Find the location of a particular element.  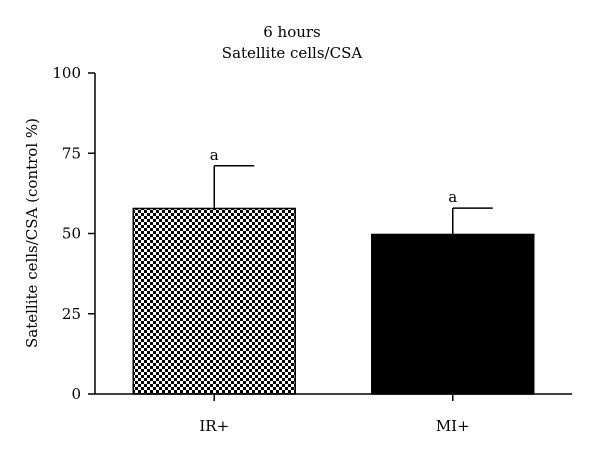

x-tick-label: MI+ is located at coordinates (453, 426).